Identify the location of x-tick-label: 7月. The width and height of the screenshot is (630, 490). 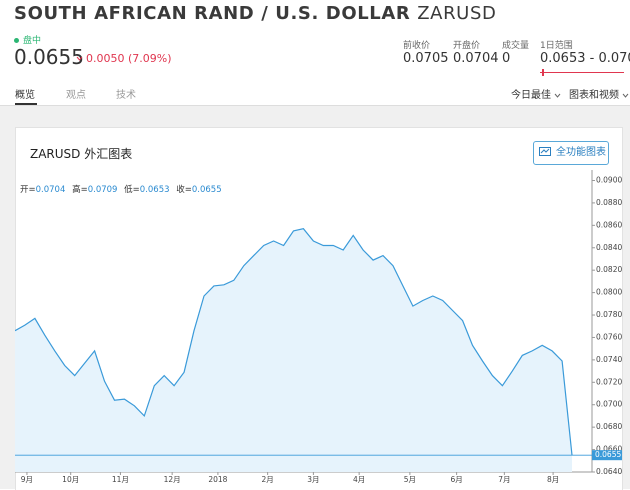
(504, 479).